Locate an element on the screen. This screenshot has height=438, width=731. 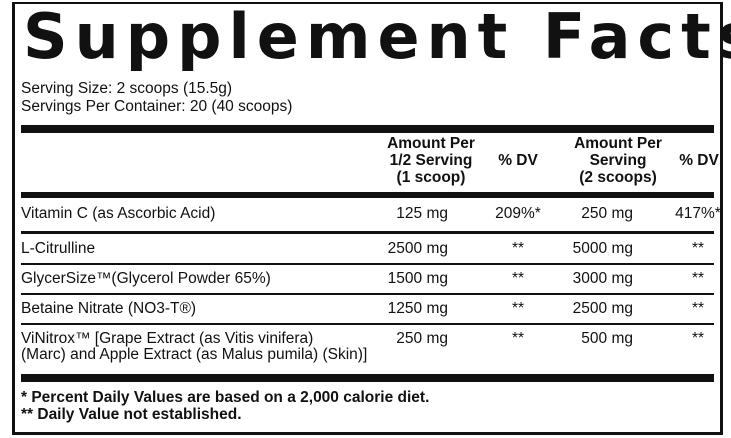
footnote: ** Daily Value not established. is located at coordinates (131, 414).